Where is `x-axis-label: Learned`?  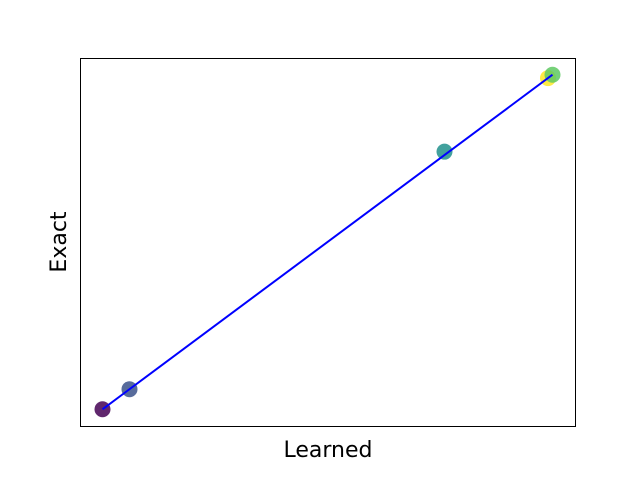 x-axis-label: Learned is located at coordinates (328, 450).